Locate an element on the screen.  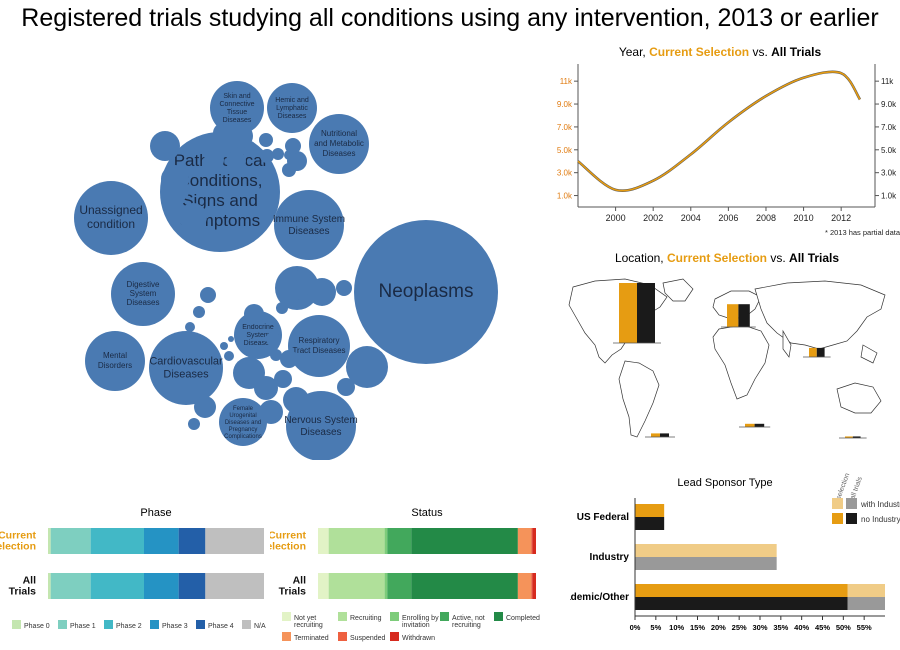
bubble-label-9: Digestive System Diseases is located at coordinates (143, 293).